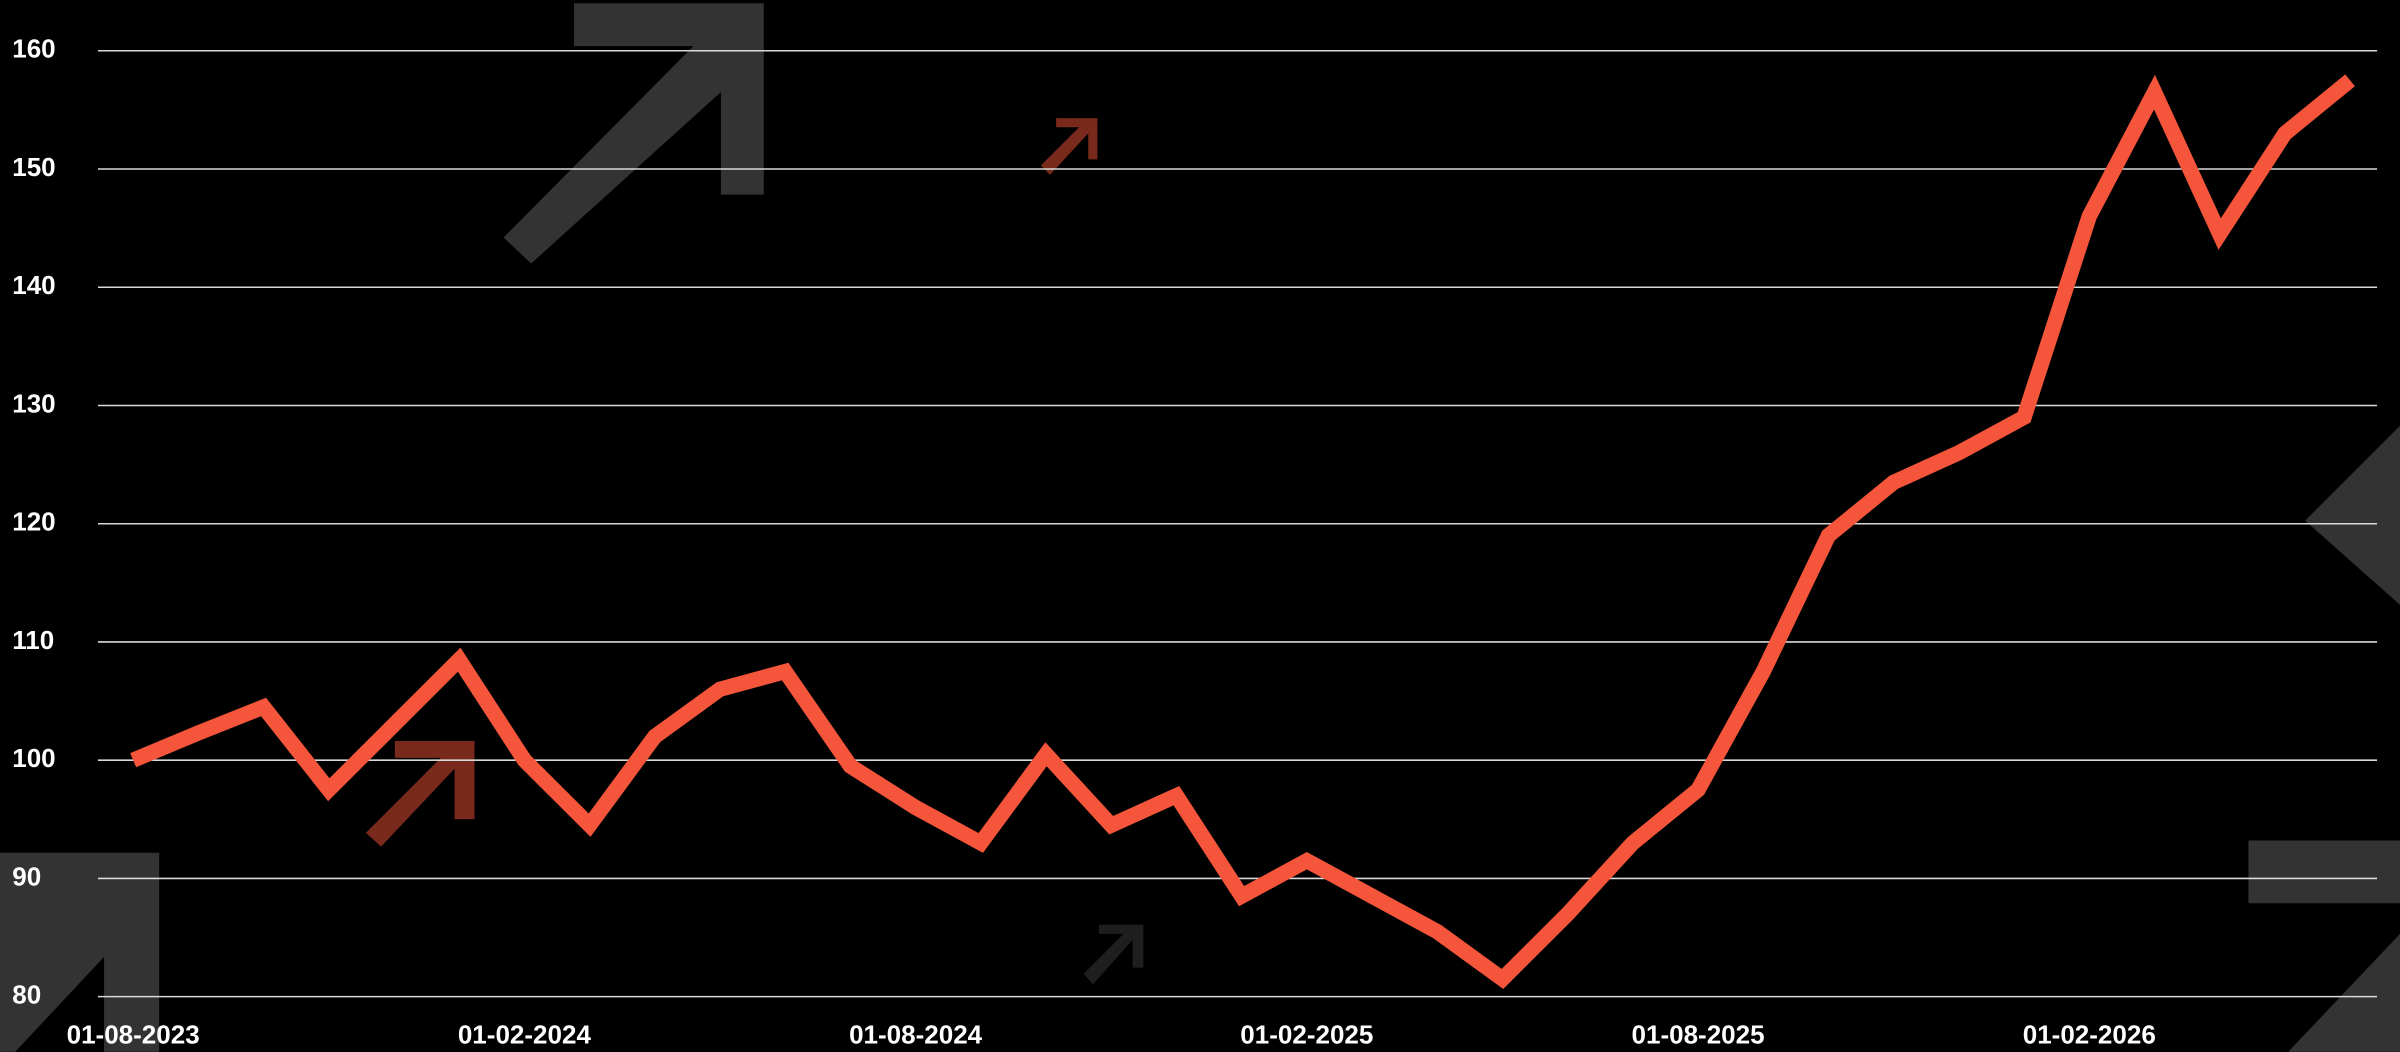  What do you see at coordinates (33, 403) in the screenshot?
I see `y-tick-label: 130` at bounding box center [33, 403].